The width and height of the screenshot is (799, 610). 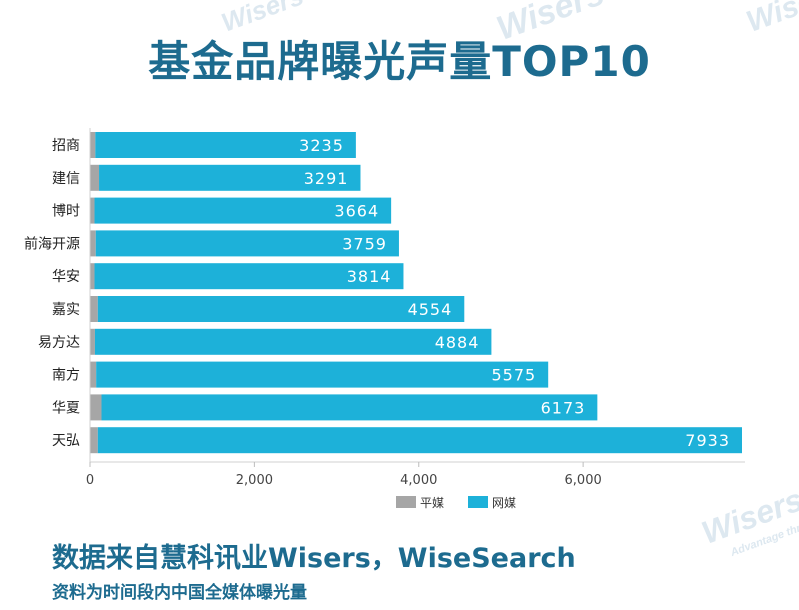 I want to click on x-tick-label-3: 6,000, so click(x=583, y=480).